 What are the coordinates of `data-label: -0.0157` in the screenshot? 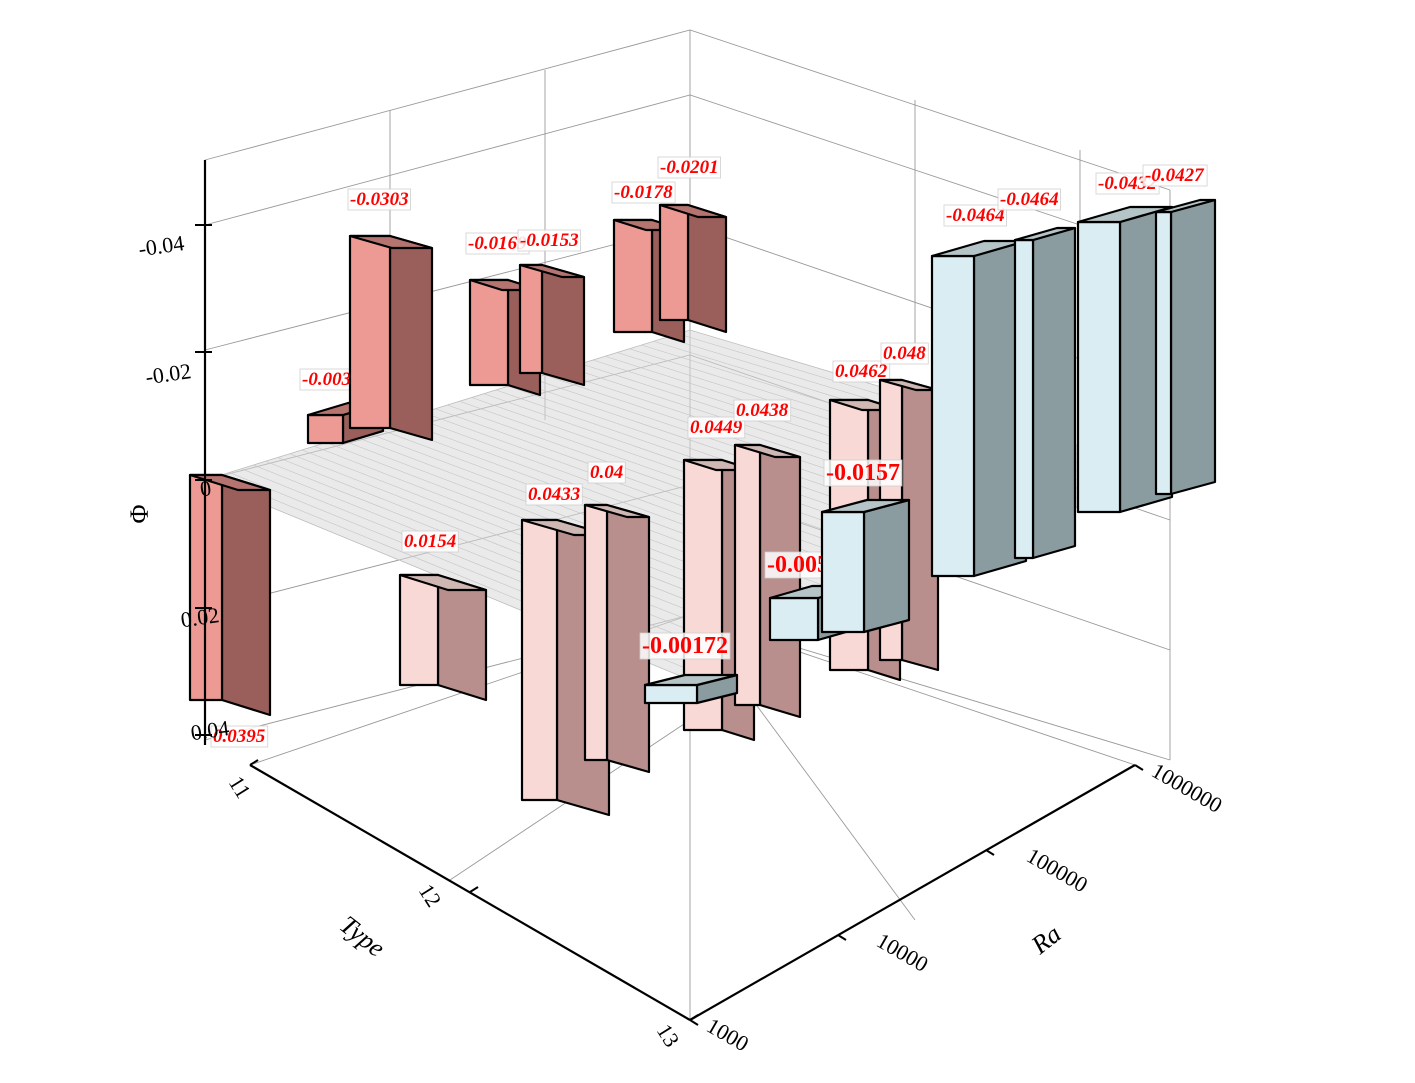 It's located at (863, 473).